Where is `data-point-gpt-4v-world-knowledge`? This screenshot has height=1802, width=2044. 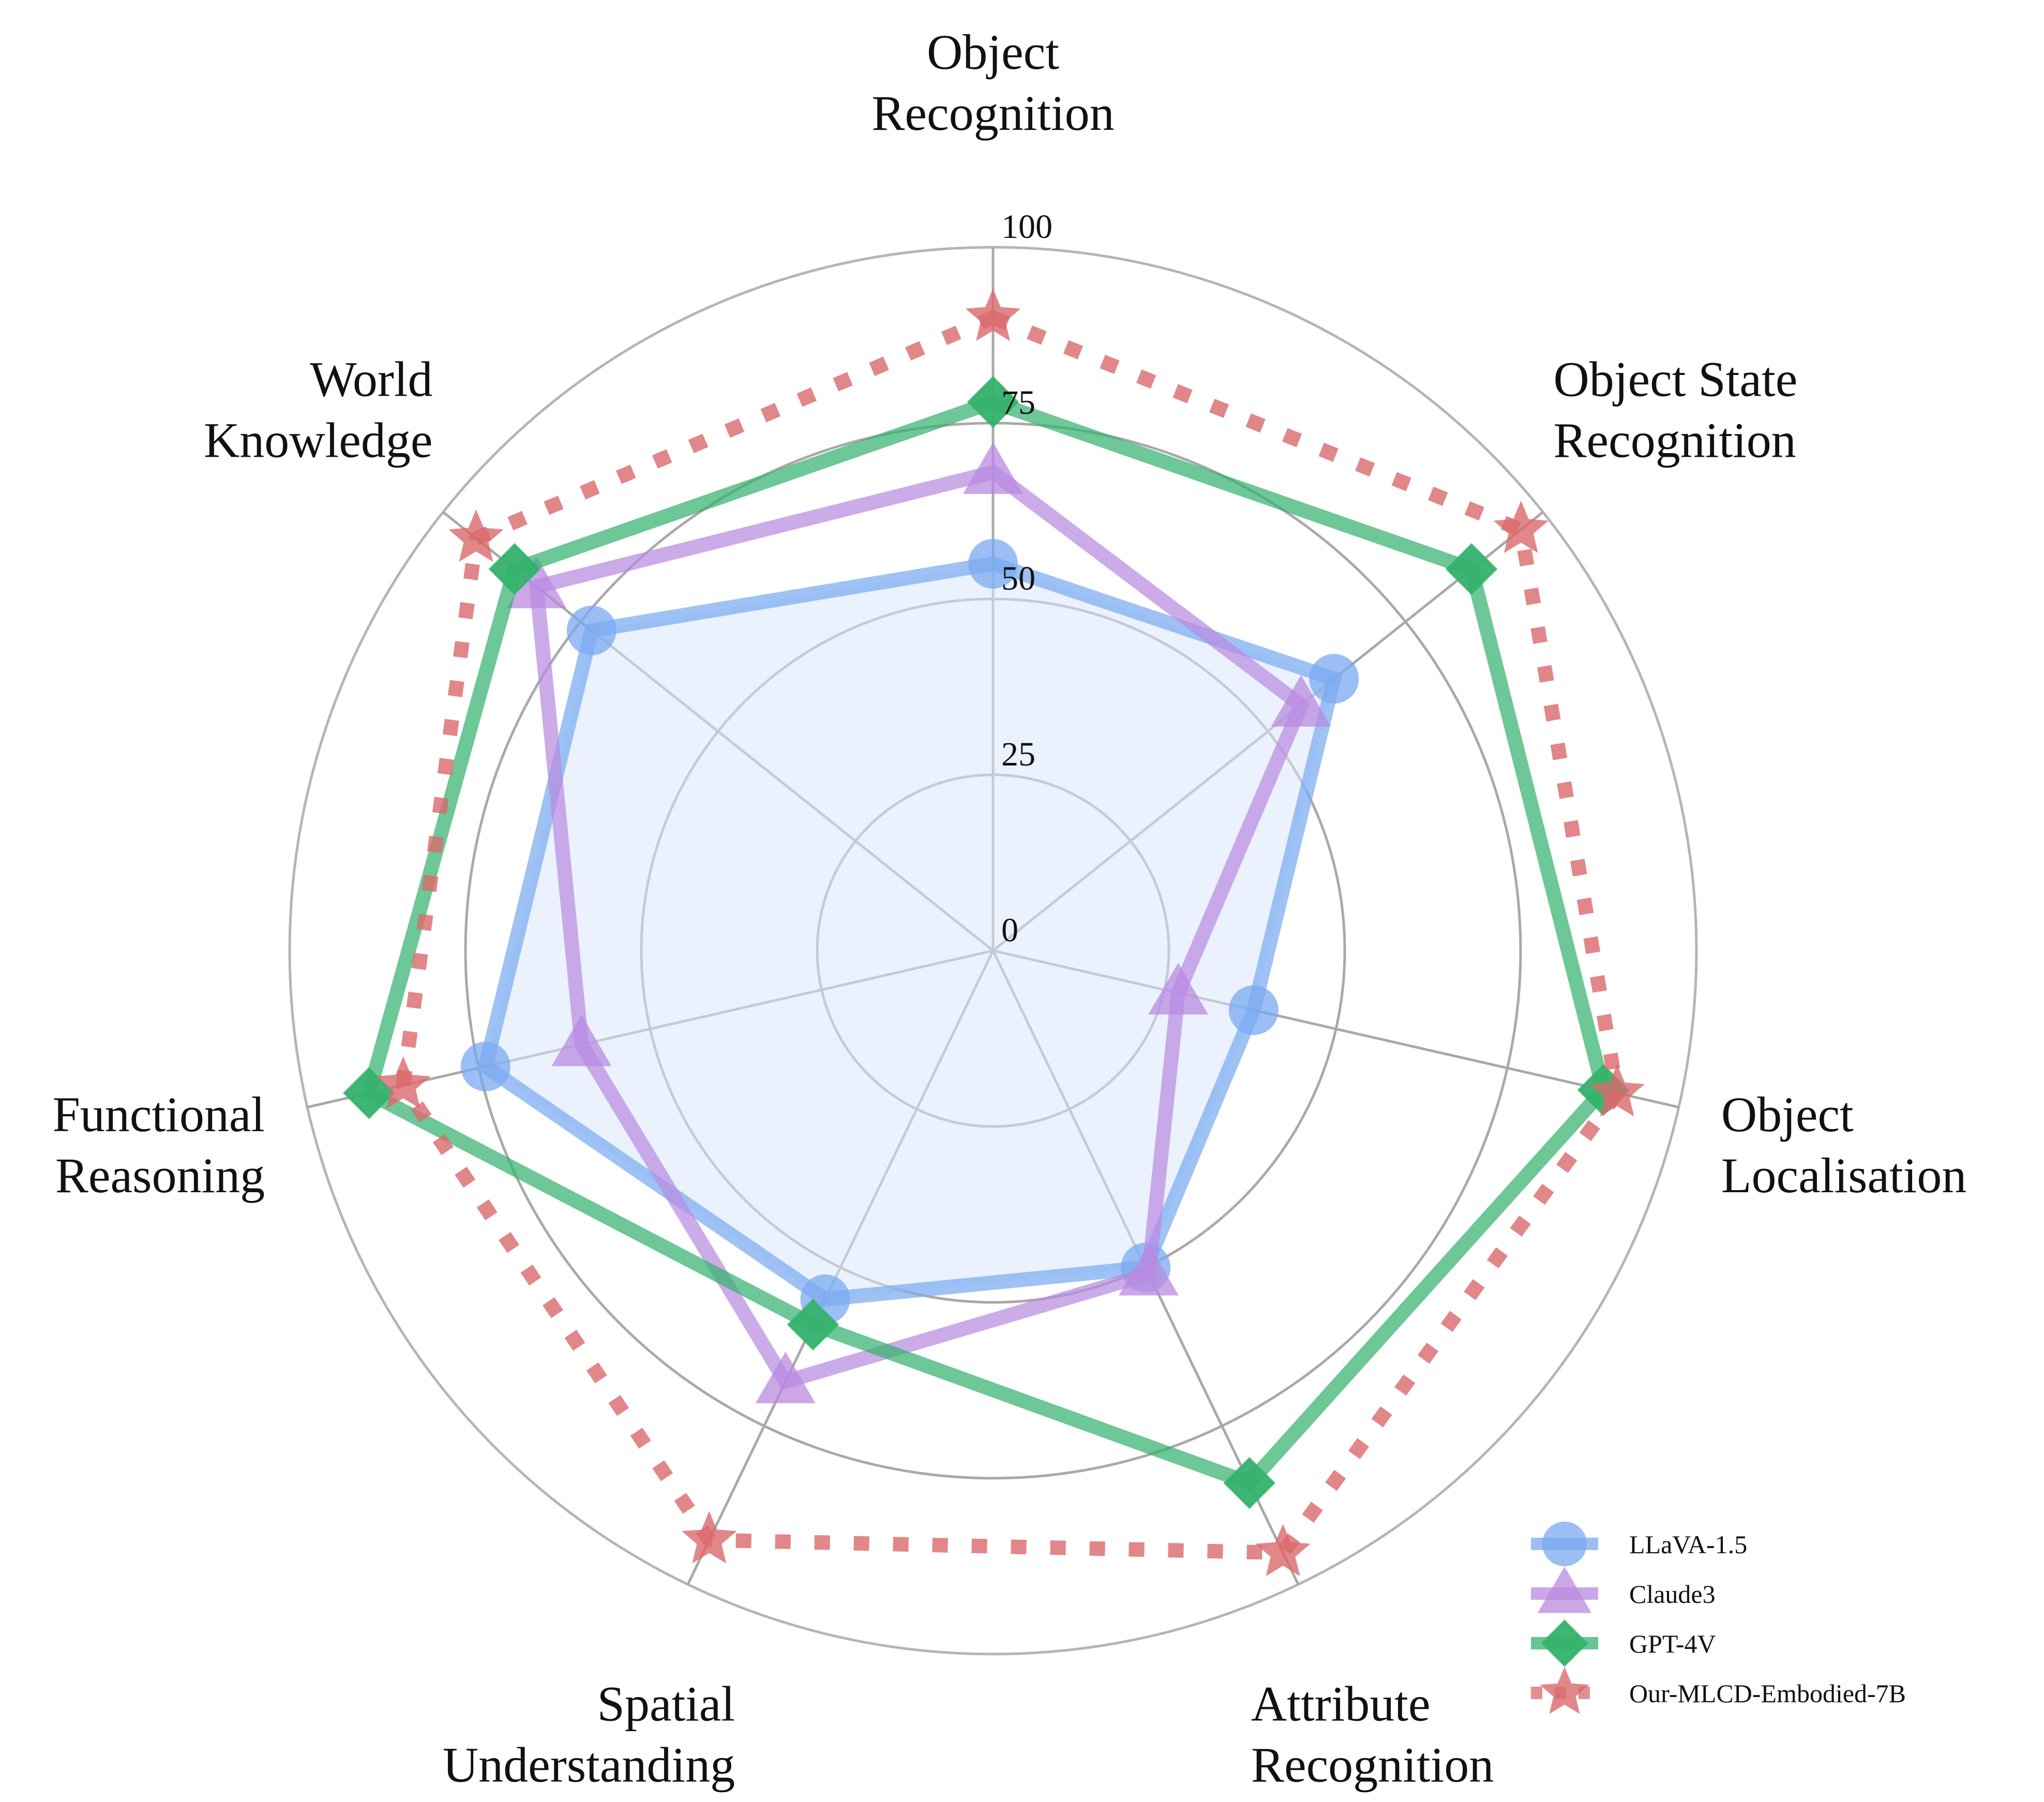
data-point-gpt-4v-world-knowledge is located at coordinates (514, 569).